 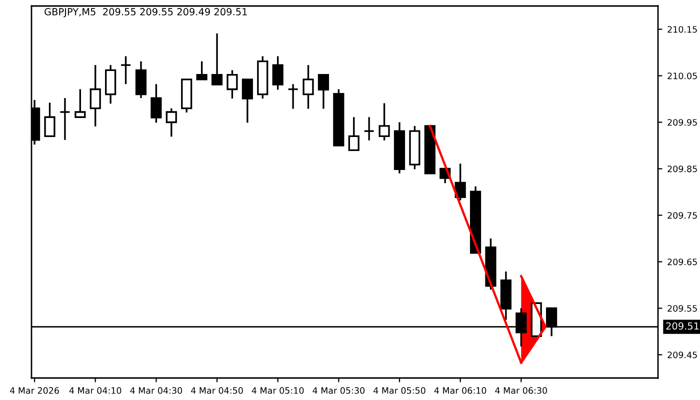 What do you see at coordinates (682, 215) in the screenshot?
I see `y-tick-label: 209.75` at bounding box center [682, 215].